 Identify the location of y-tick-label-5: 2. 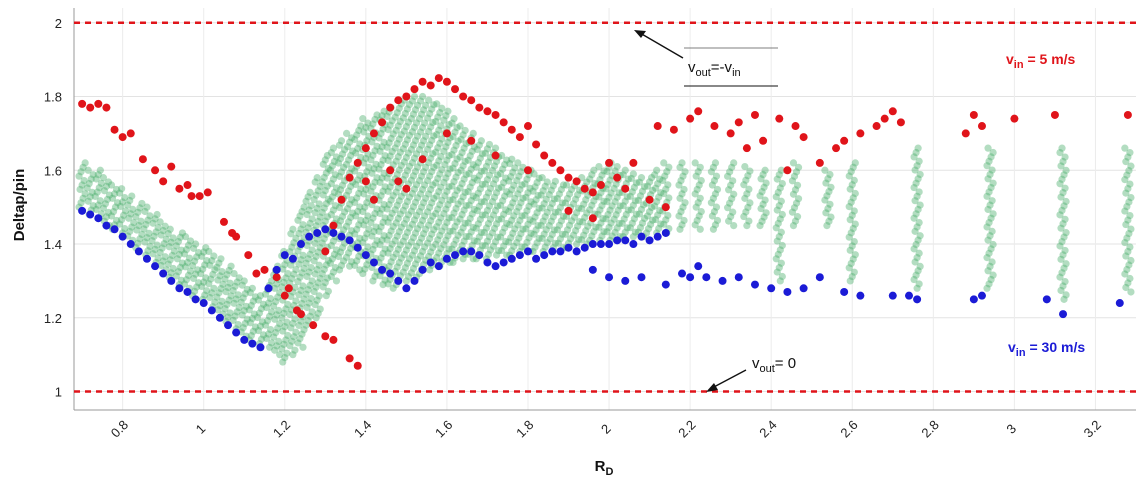
(58, 23).